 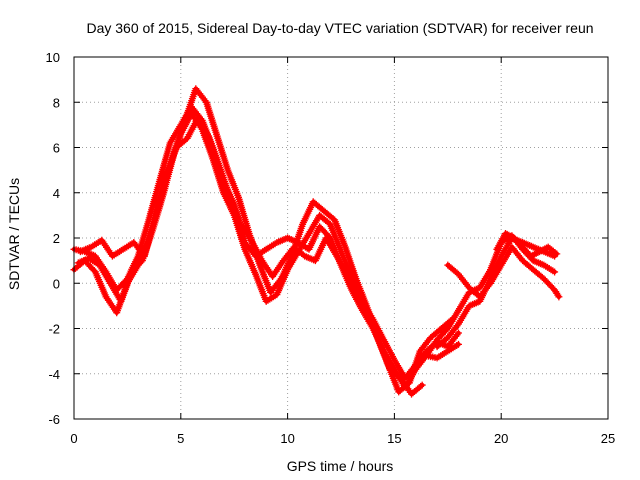 What do you see at coordinates (56, 193) in the screenshot?
I see `y-tick-label: 4` at bounding box center [56, 193].